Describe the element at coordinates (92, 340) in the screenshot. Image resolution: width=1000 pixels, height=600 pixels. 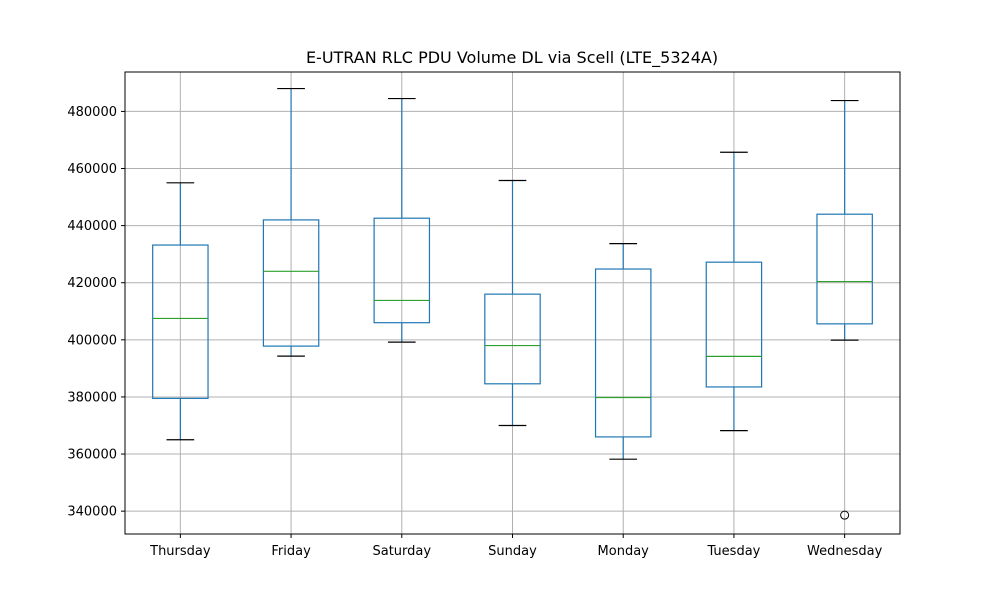
I see `y-tick-label: 400000` at that location.